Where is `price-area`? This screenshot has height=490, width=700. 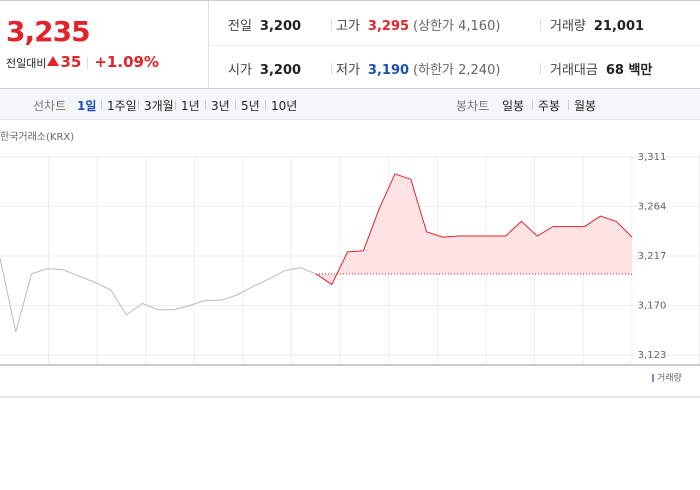
price-area is located at coordinates (474, 229).